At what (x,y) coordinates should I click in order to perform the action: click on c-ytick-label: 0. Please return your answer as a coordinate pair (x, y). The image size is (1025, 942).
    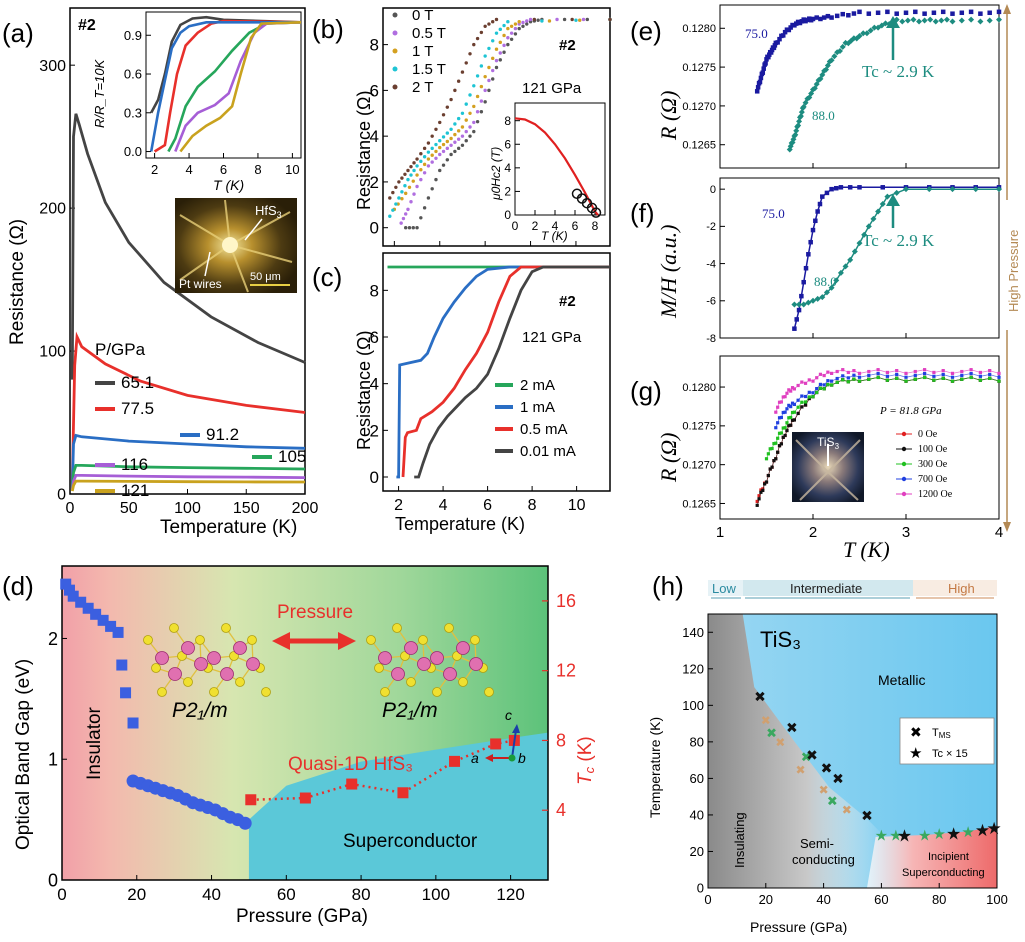
    Looking at the image, I should click on (374, 477).